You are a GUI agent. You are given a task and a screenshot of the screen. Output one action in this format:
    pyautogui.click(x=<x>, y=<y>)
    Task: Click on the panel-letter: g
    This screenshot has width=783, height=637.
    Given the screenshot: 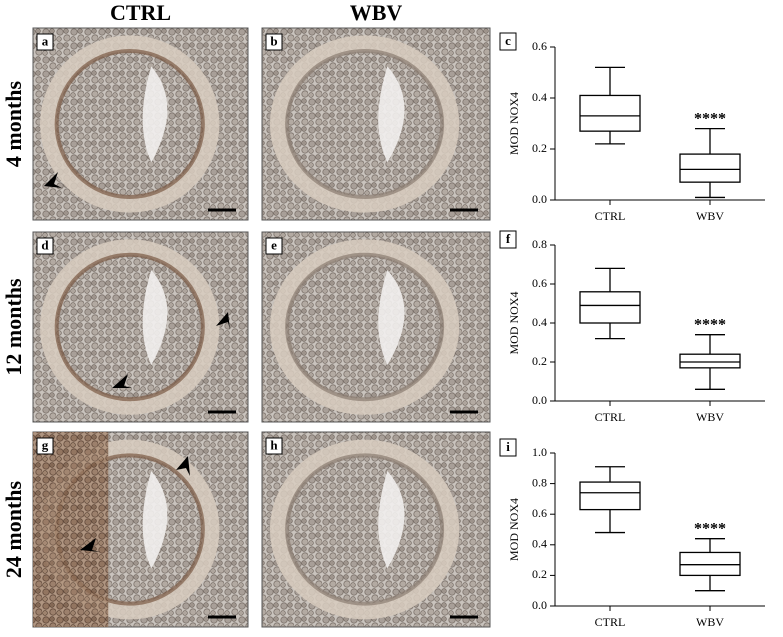 What is the action you would take?
    pyautogui.click(x=45, y=444)
    